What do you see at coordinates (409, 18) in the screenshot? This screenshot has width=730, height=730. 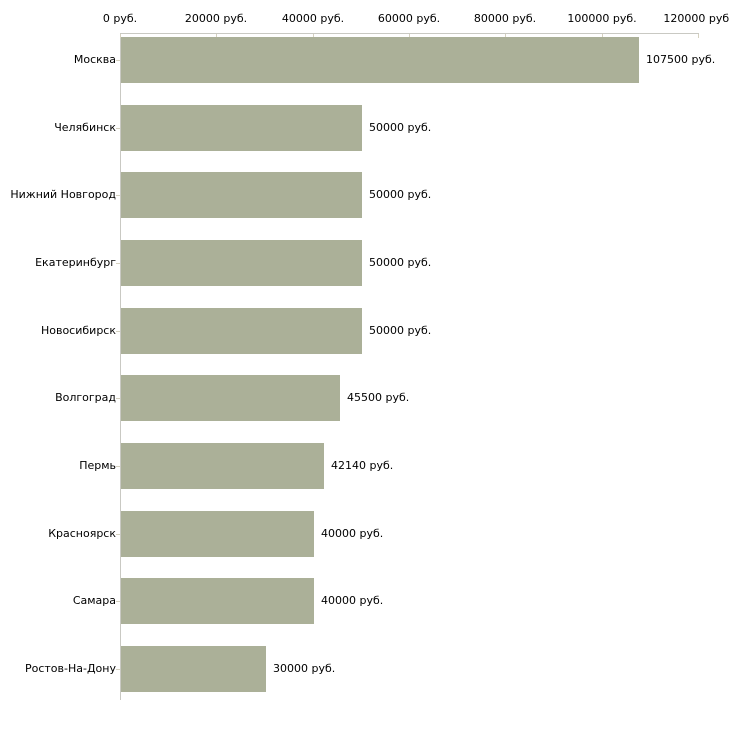 I see `x-axis-tick-label: 60000 руб.` at bounding box center [409, 18].